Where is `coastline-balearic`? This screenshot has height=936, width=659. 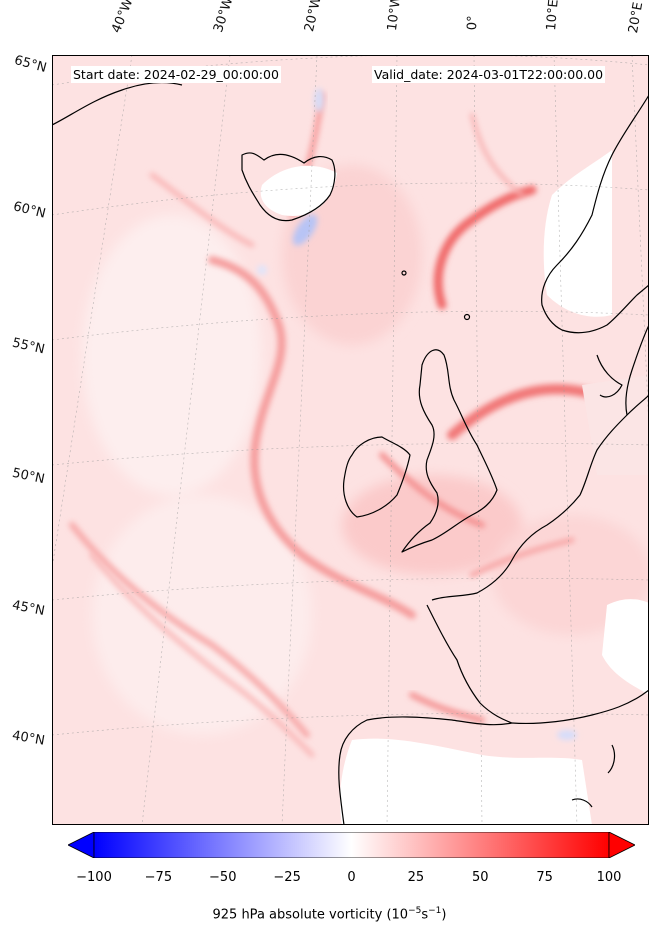 coastline-balearic is located at coordinates (582, 803).